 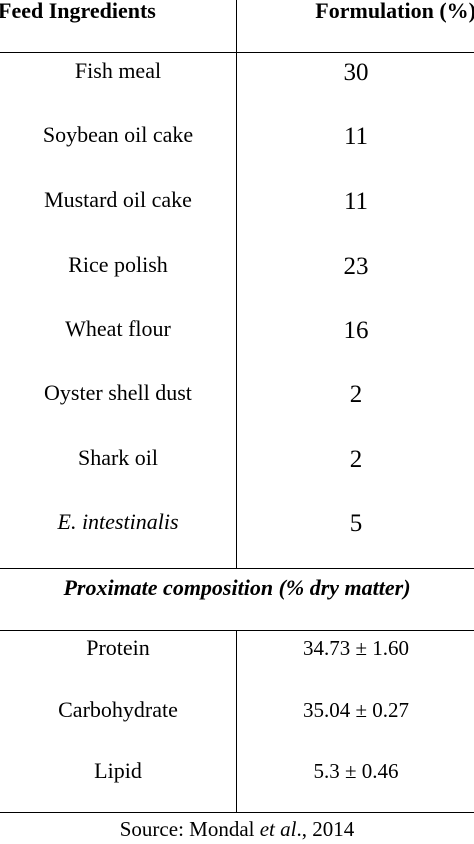 I want to click on source-etal: et al, so click(x=278, y=828).